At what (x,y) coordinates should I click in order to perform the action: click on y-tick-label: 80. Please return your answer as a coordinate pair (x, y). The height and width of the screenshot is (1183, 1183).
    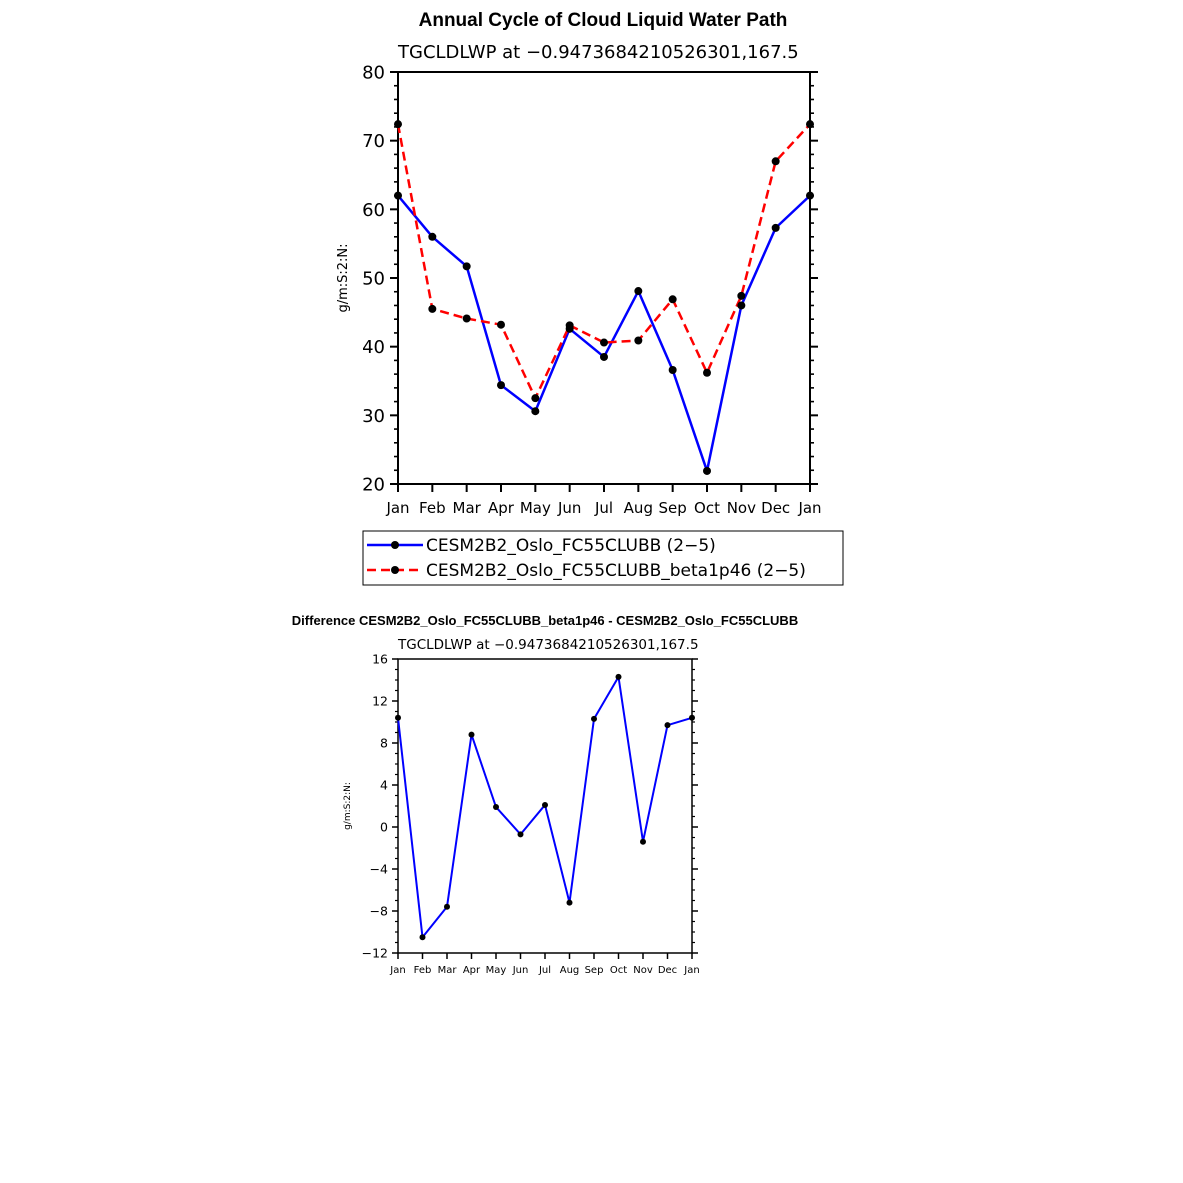
    Looking at the image, I should click on (373, 72).